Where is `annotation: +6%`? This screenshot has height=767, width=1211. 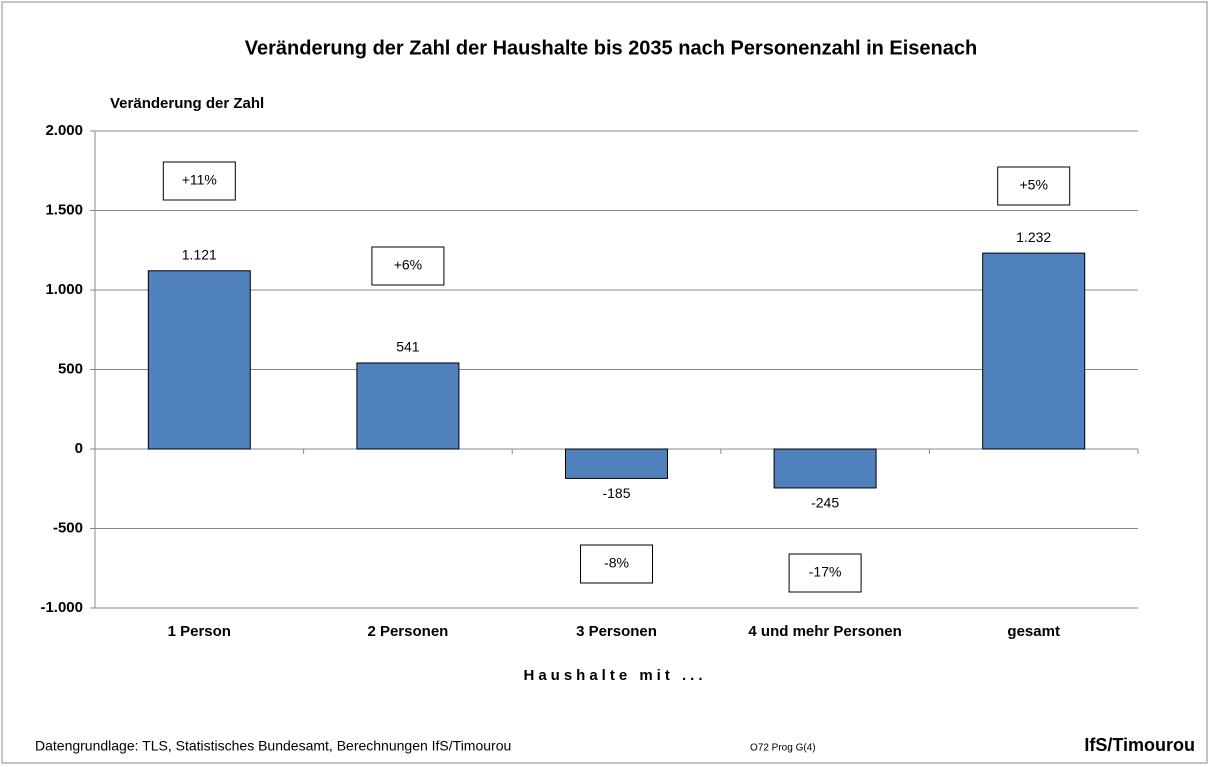 annotation: +6% is located at coordinates (408, 265).